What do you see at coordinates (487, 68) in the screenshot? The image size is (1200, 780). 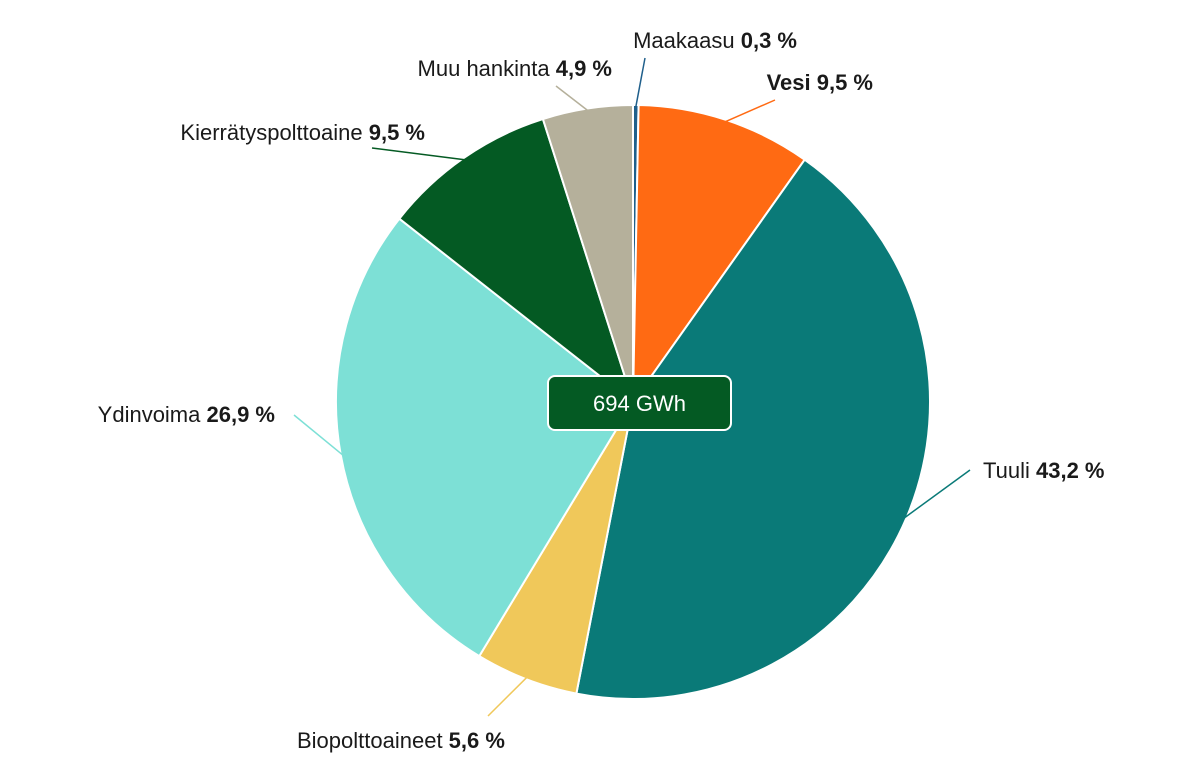 I see `slice-label-name: Muu hankinta` at bounding box center [487, 68].